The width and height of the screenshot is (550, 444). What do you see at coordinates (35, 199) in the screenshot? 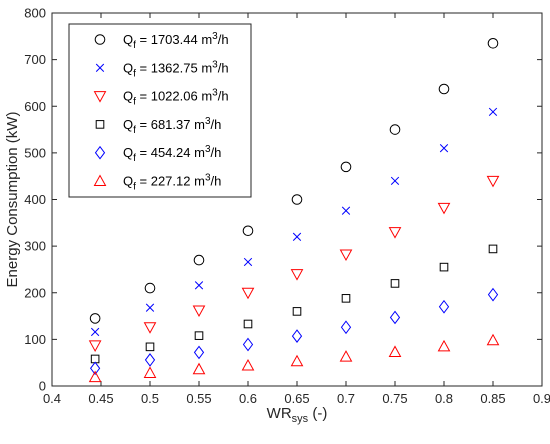
I see `y-tick-label: 400` at bounding box center [35, 199].